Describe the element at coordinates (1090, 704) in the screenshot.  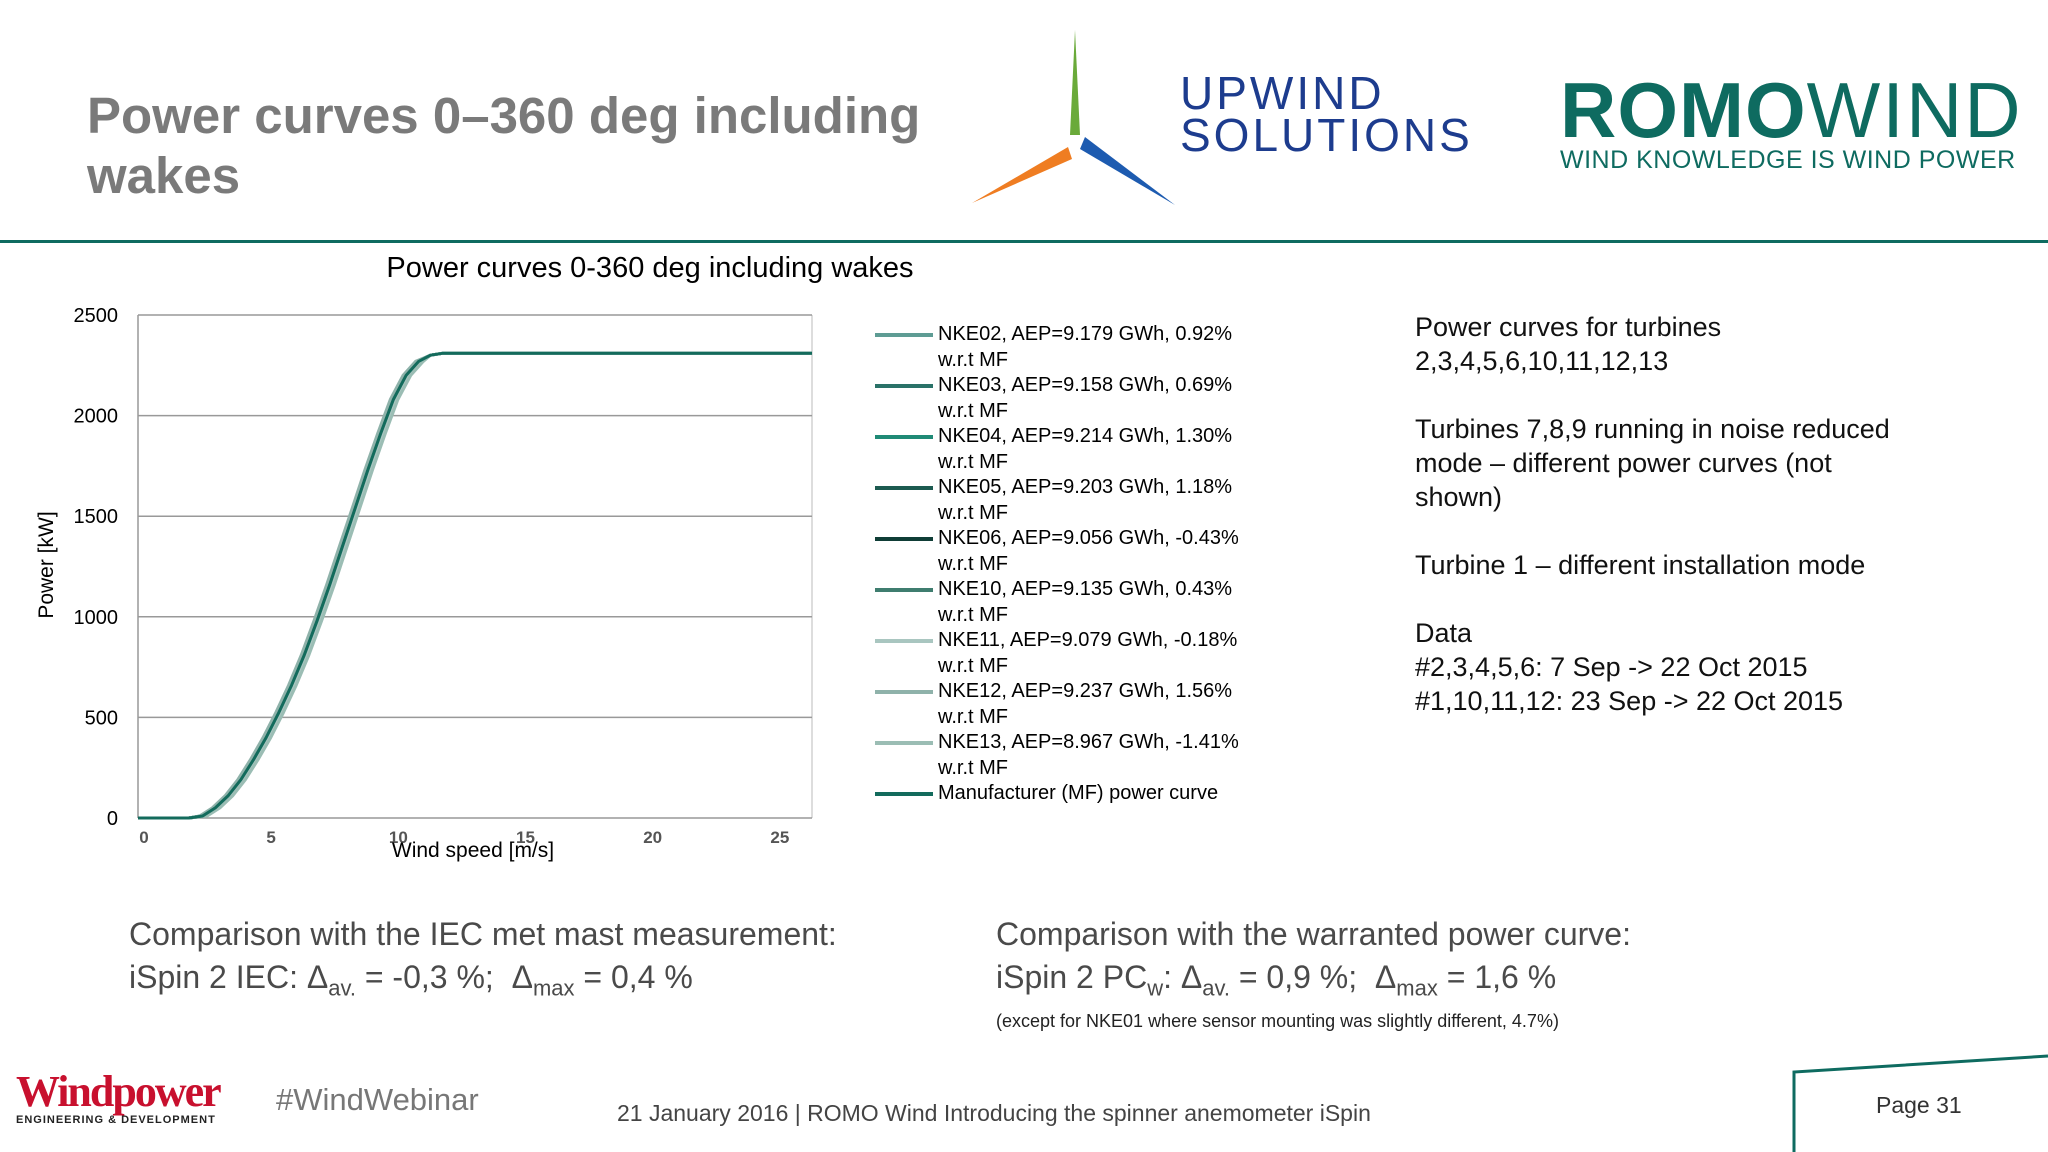
I see `legend-item: NKE12, AEP=9.237 GWh, 1.56% w.r.t MF` at that location.